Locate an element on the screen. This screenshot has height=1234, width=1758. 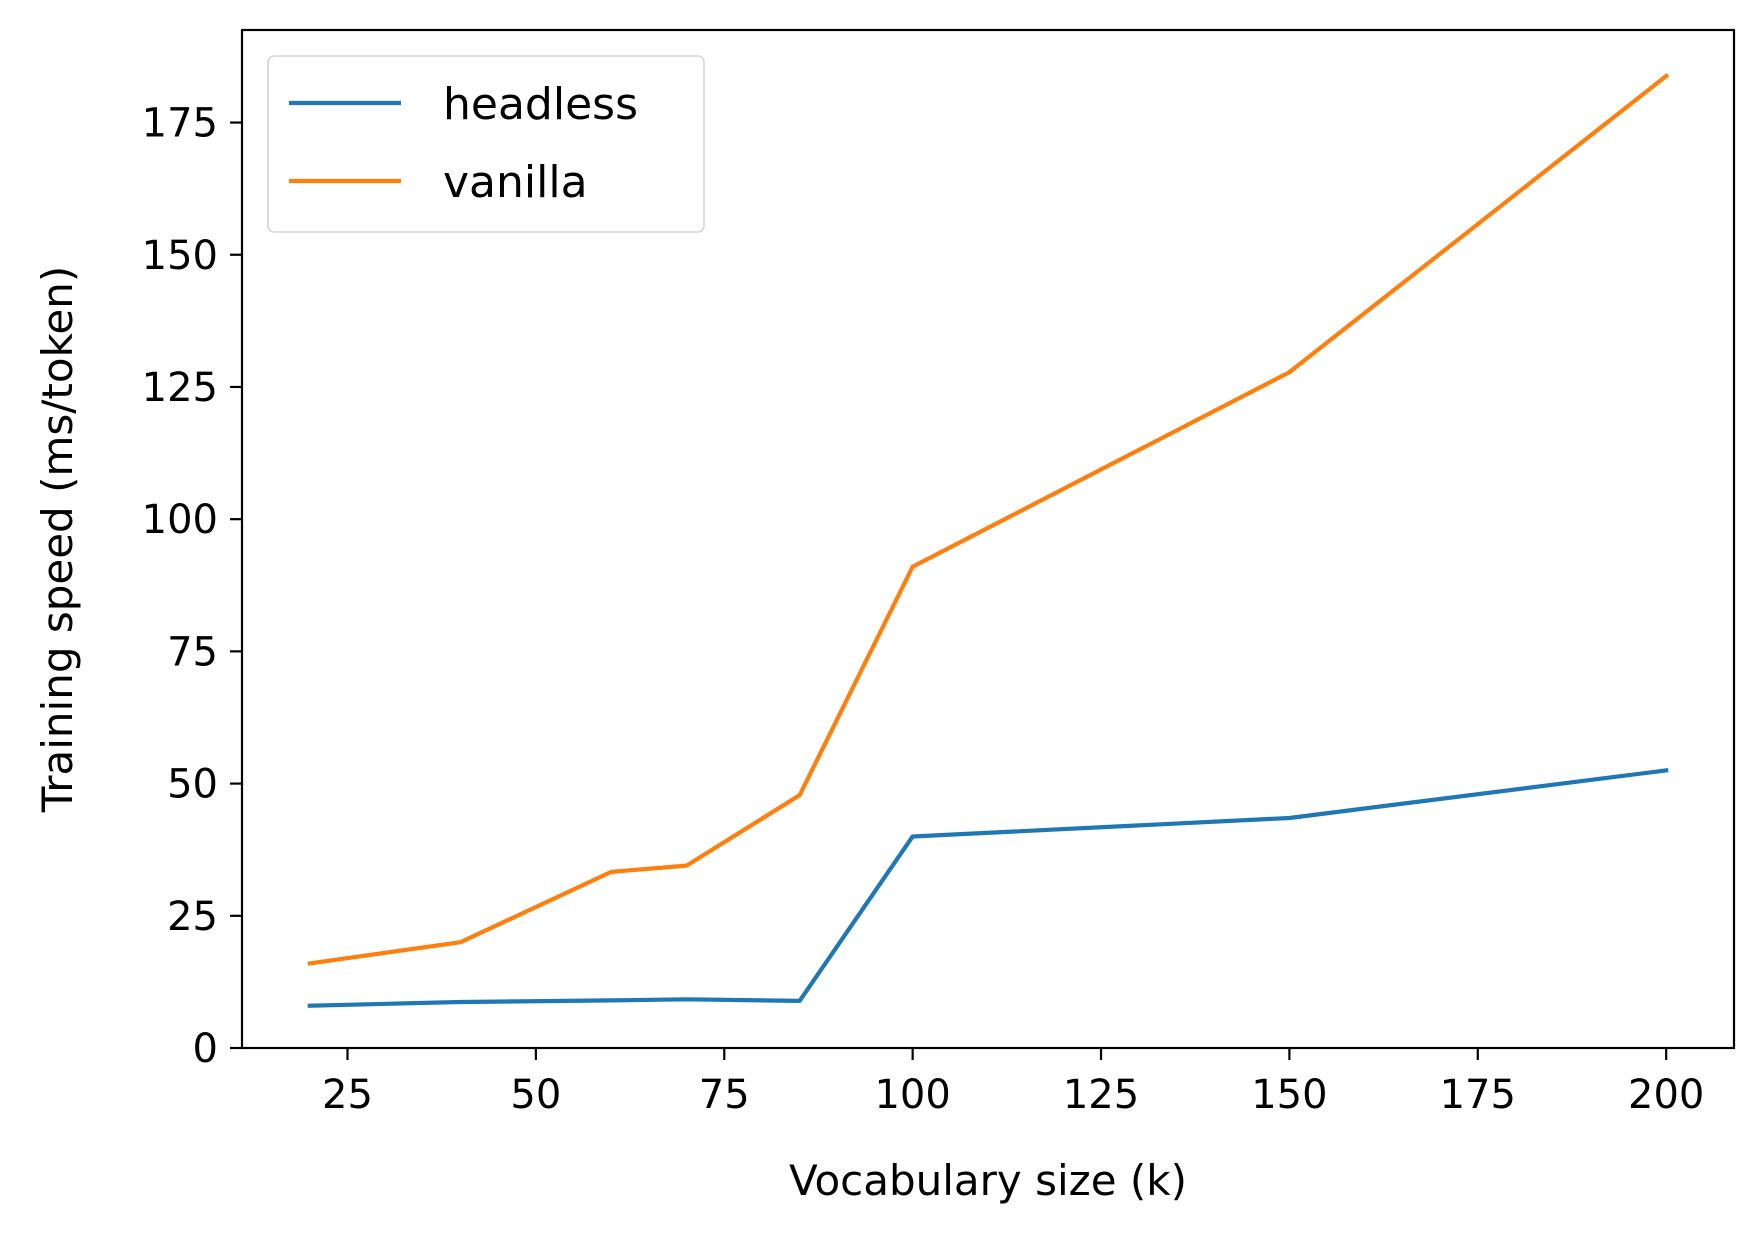
y-tick-label: 75 is located at coordinates (192, 652).